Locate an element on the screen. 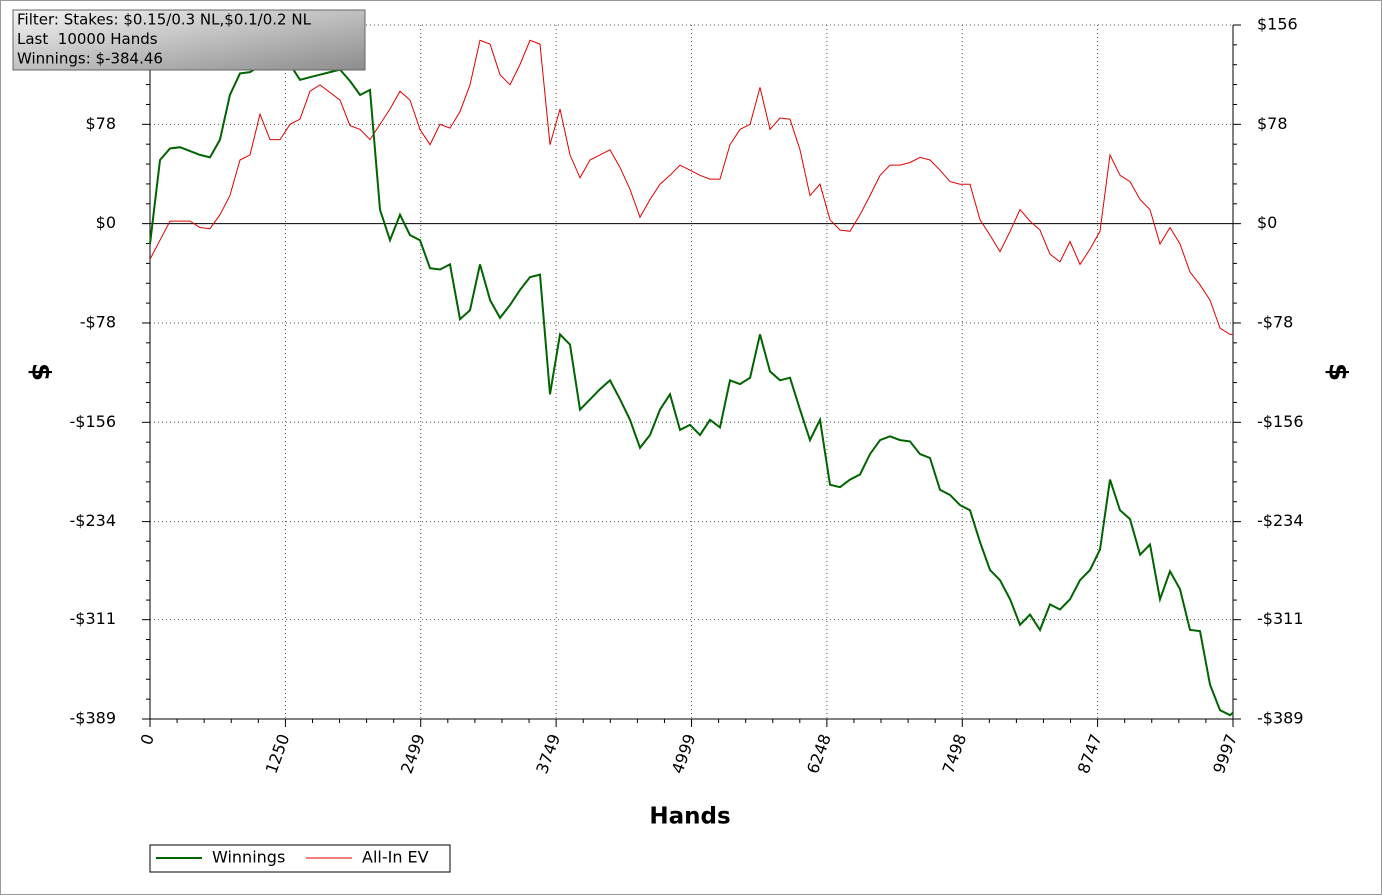 The height and width of the screenshot is (895, 1382). y2-tick-label: $78 is located at coordinates (1272, 123).